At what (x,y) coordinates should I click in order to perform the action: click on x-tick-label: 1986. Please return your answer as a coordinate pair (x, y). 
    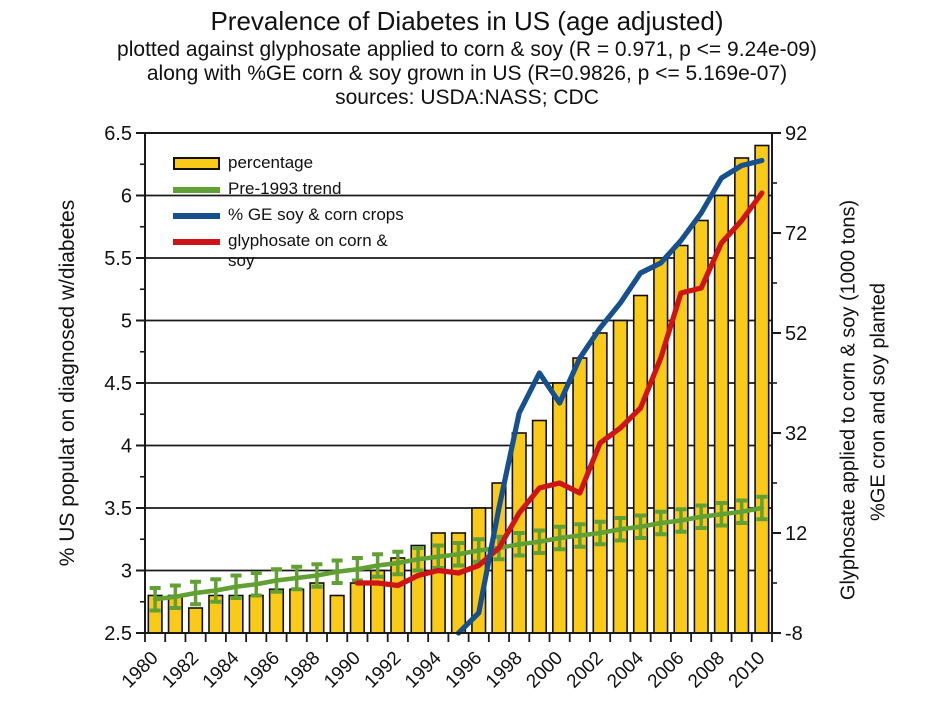
    Looking at the image, I should click on (261, 670).